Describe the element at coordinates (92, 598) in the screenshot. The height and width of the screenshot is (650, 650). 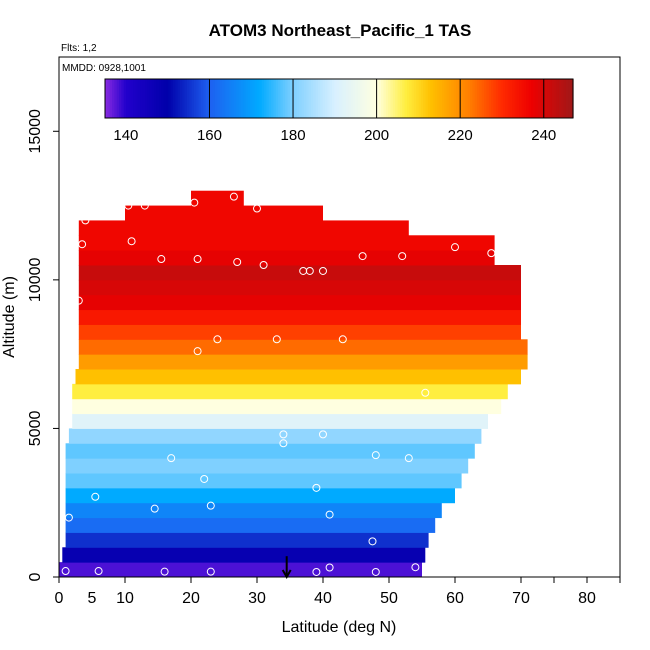
I see `x-tick-label: 5` at that location.